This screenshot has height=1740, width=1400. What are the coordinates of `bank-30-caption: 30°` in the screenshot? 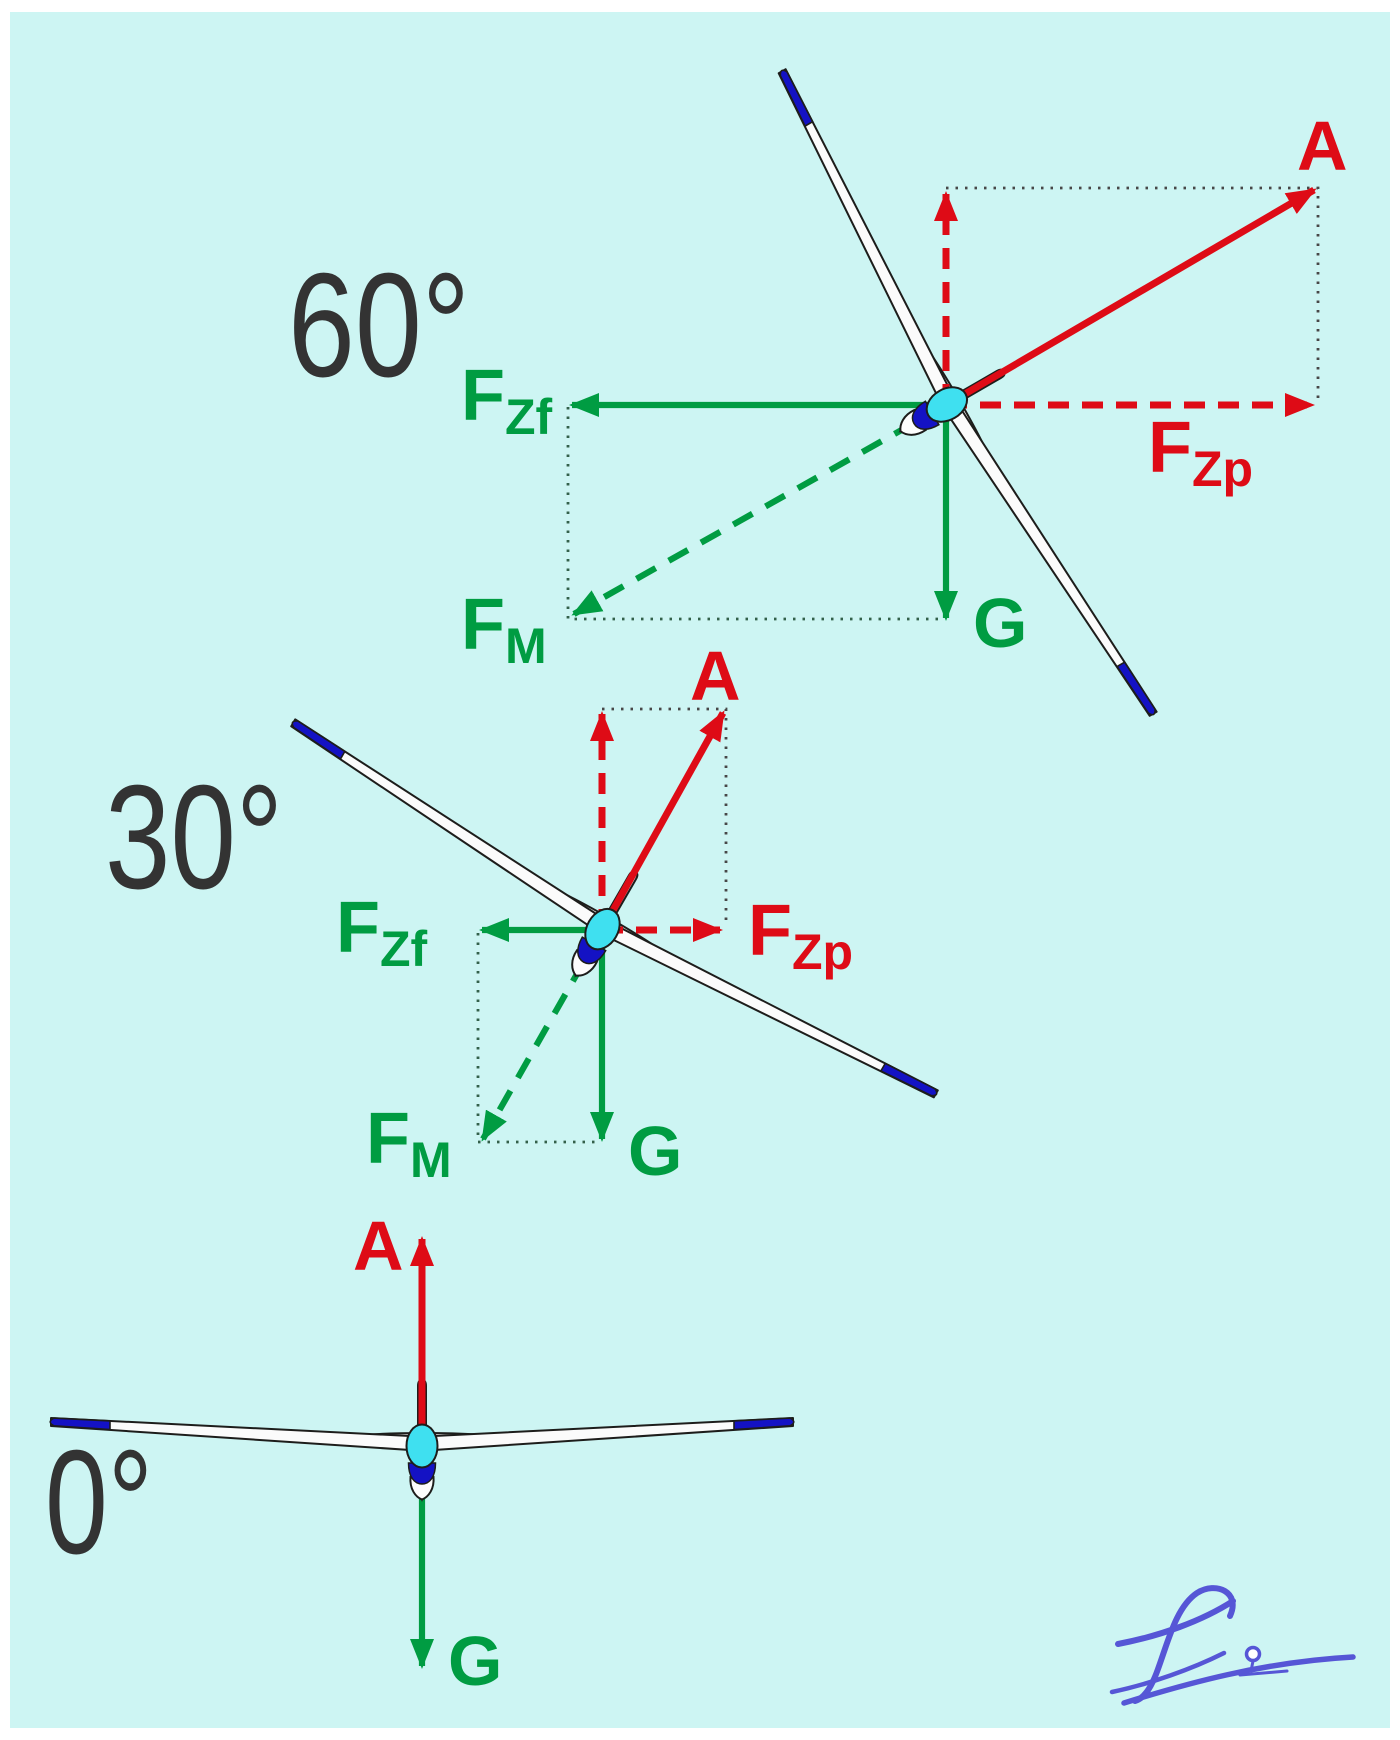 It's located at (194, 837).